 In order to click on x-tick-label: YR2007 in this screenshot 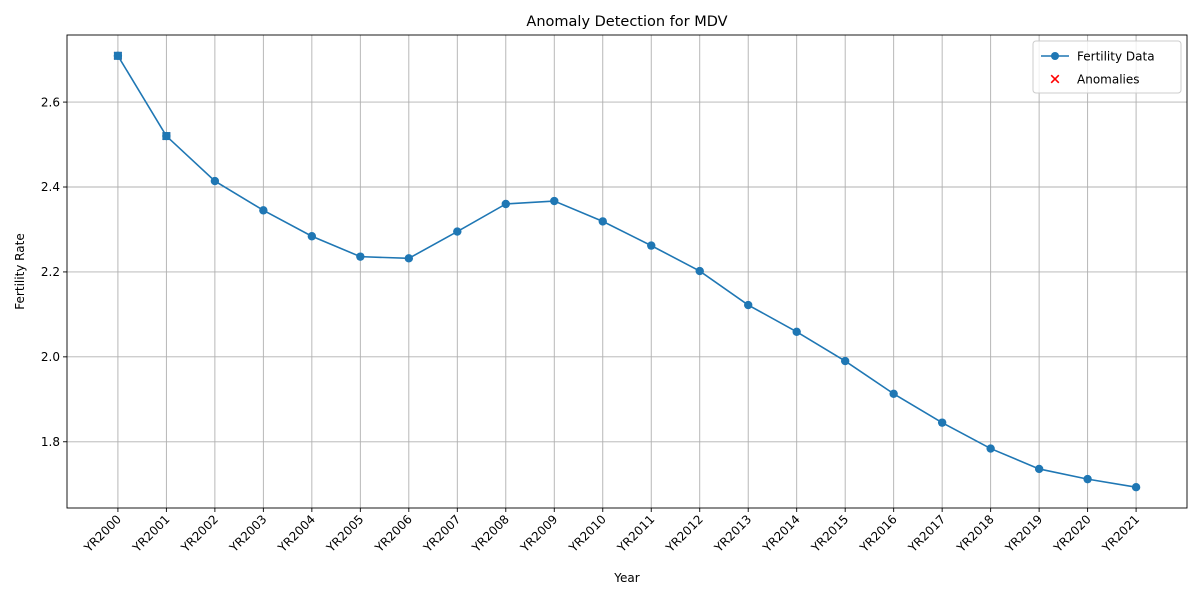, I will do `click(441, 533)`.